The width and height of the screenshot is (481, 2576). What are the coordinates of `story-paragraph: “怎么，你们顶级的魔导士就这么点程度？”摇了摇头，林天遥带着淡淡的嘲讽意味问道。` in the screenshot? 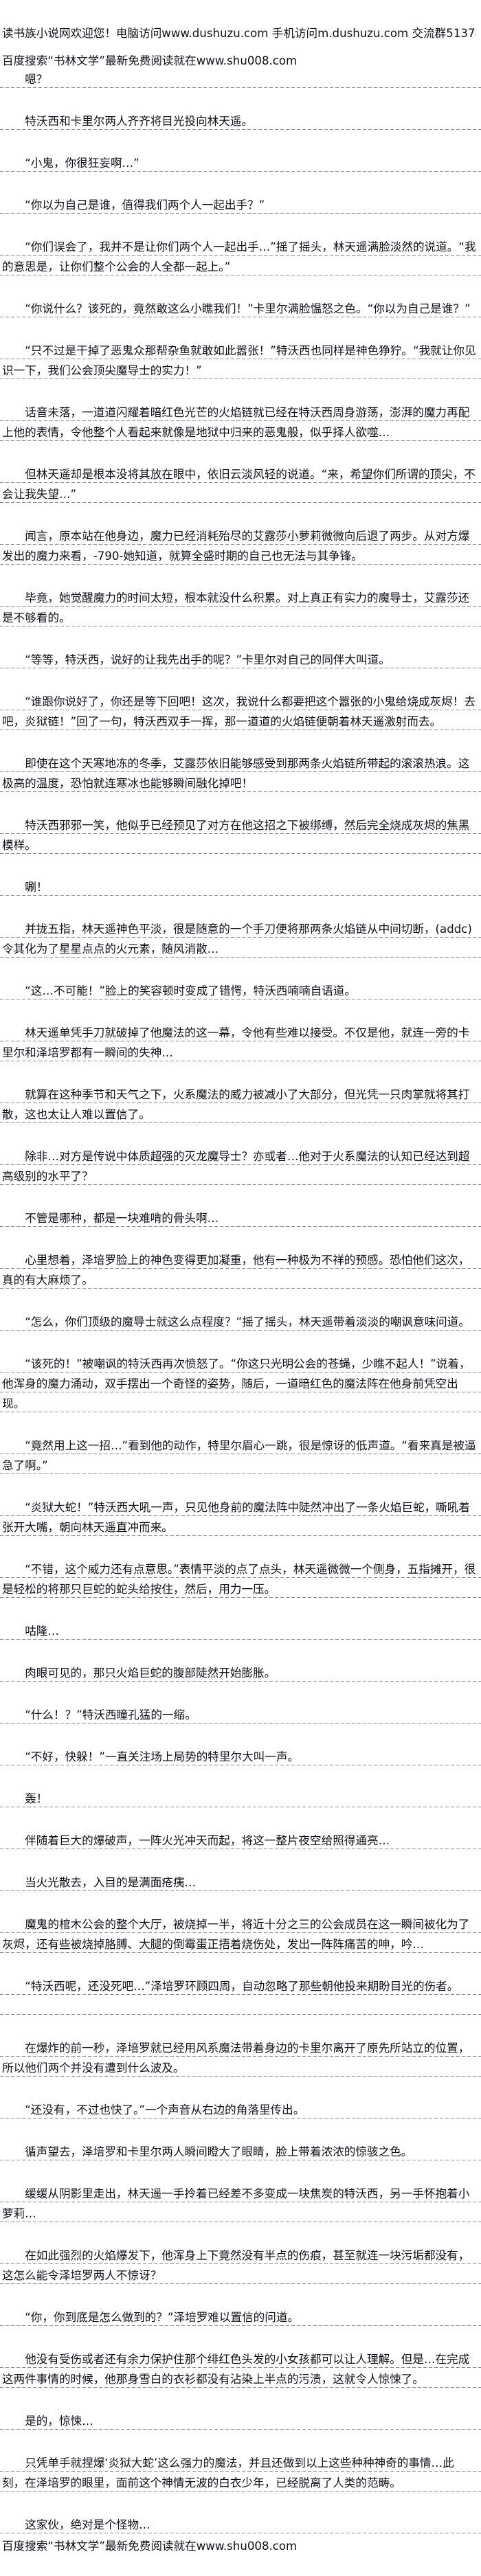 It's located at (239, 1322).